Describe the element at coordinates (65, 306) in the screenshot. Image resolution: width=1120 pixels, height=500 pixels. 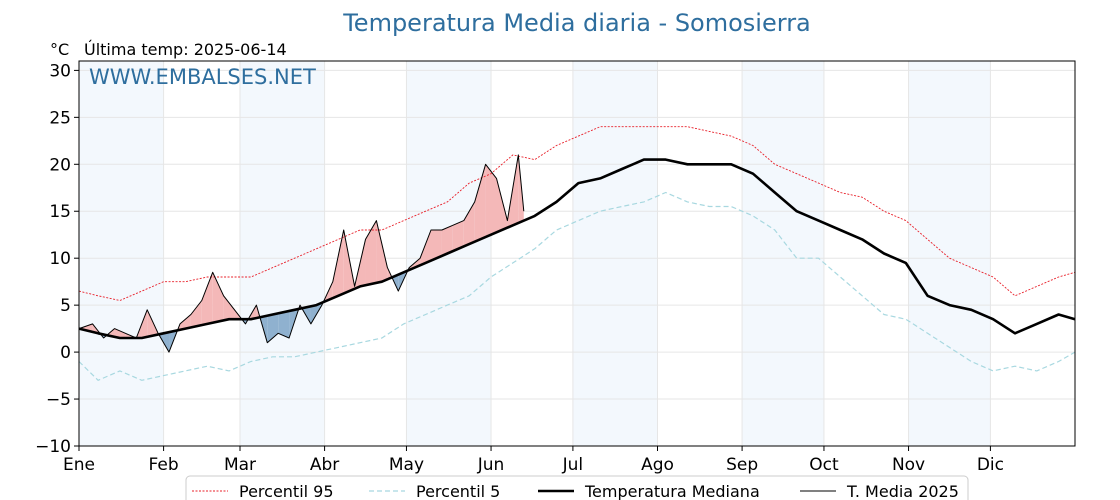
I see `y-tick-label: 5` at that location.